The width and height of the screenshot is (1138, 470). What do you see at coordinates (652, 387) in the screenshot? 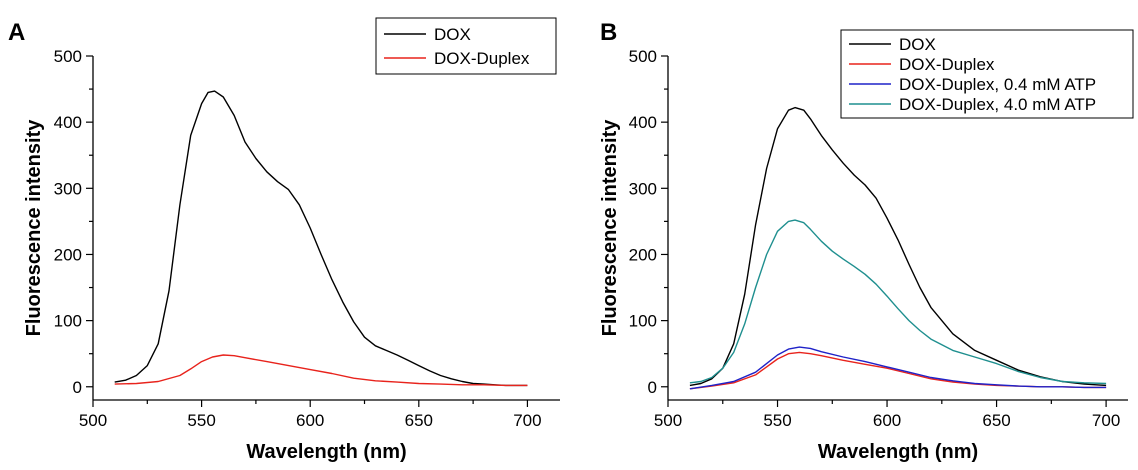
I see `panel-b-y-tick-label: 0` at bounding box center [652, 387].